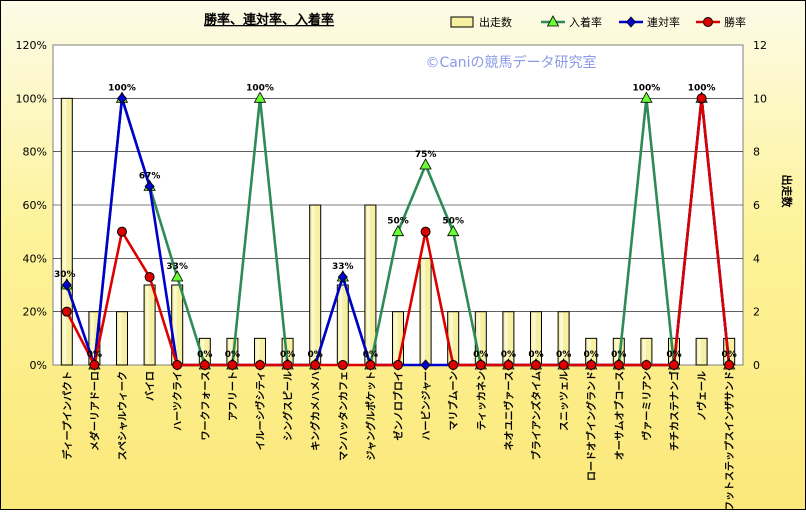 The image size is (806, 513). I want to click on category-label: ノヴェール, so click(702, 396).